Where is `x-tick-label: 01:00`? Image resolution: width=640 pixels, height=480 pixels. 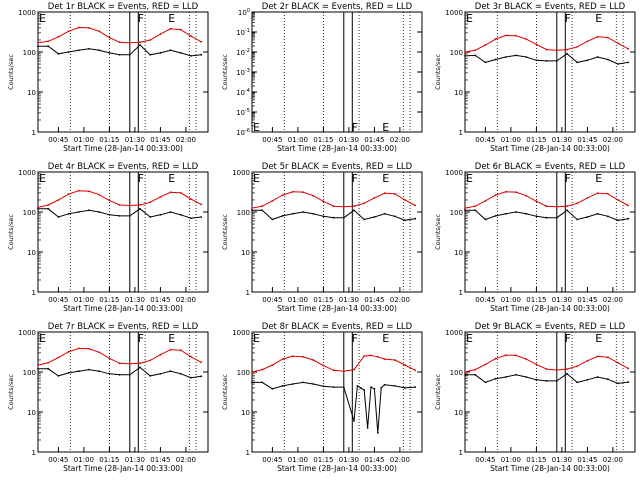
x-tick-label: 01:00 is located at coordinates (84, 140).